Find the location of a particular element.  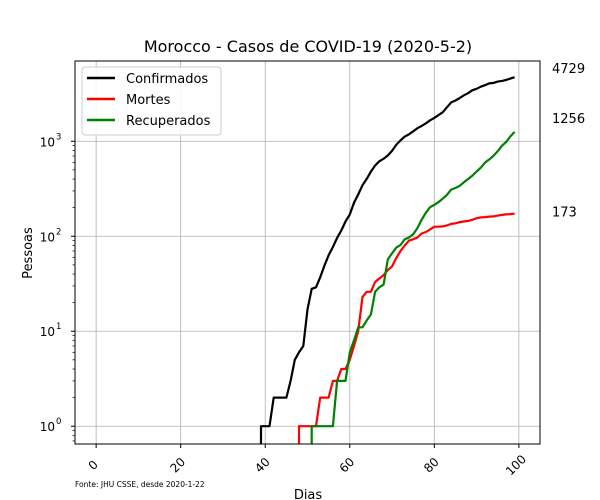

y-tick-exponent: 2 is located at coordinates (58, 232).